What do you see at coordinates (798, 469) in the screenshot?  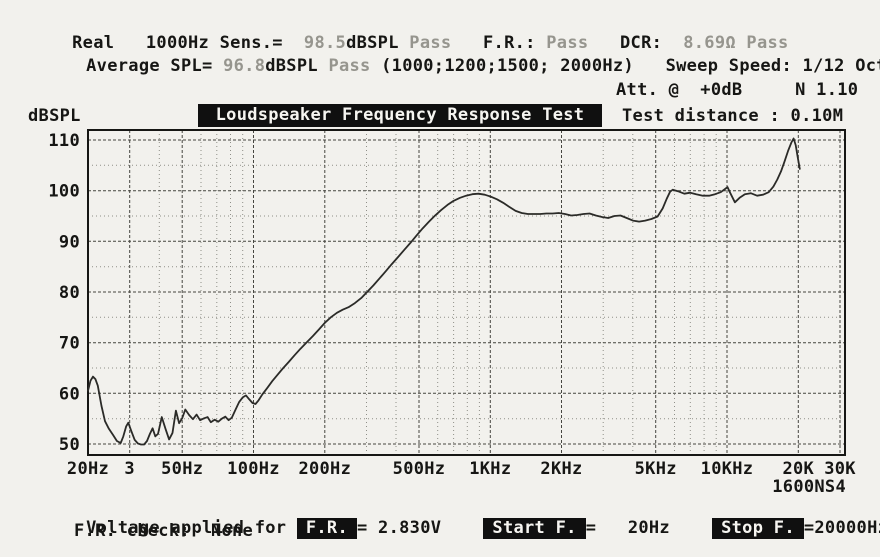 I see `x-tick-label: 20K` at bounding box center [798, 469].